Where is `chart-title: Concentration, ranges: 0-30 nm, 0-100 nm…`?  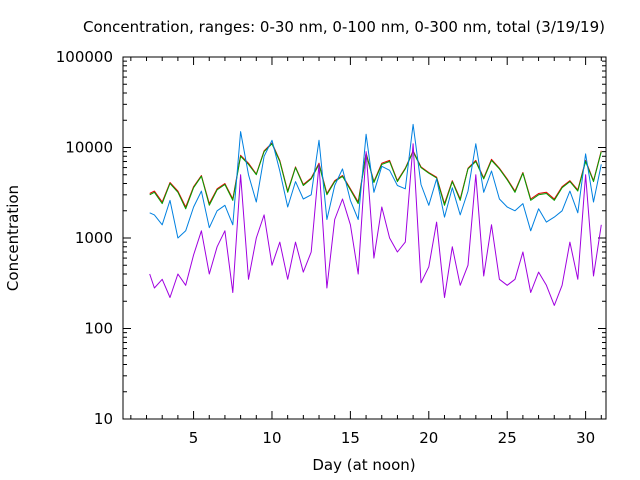 chart-title: Concentration, ranges: 0-30 nm, 0-100 nm… is located at coordinates (344, 27).